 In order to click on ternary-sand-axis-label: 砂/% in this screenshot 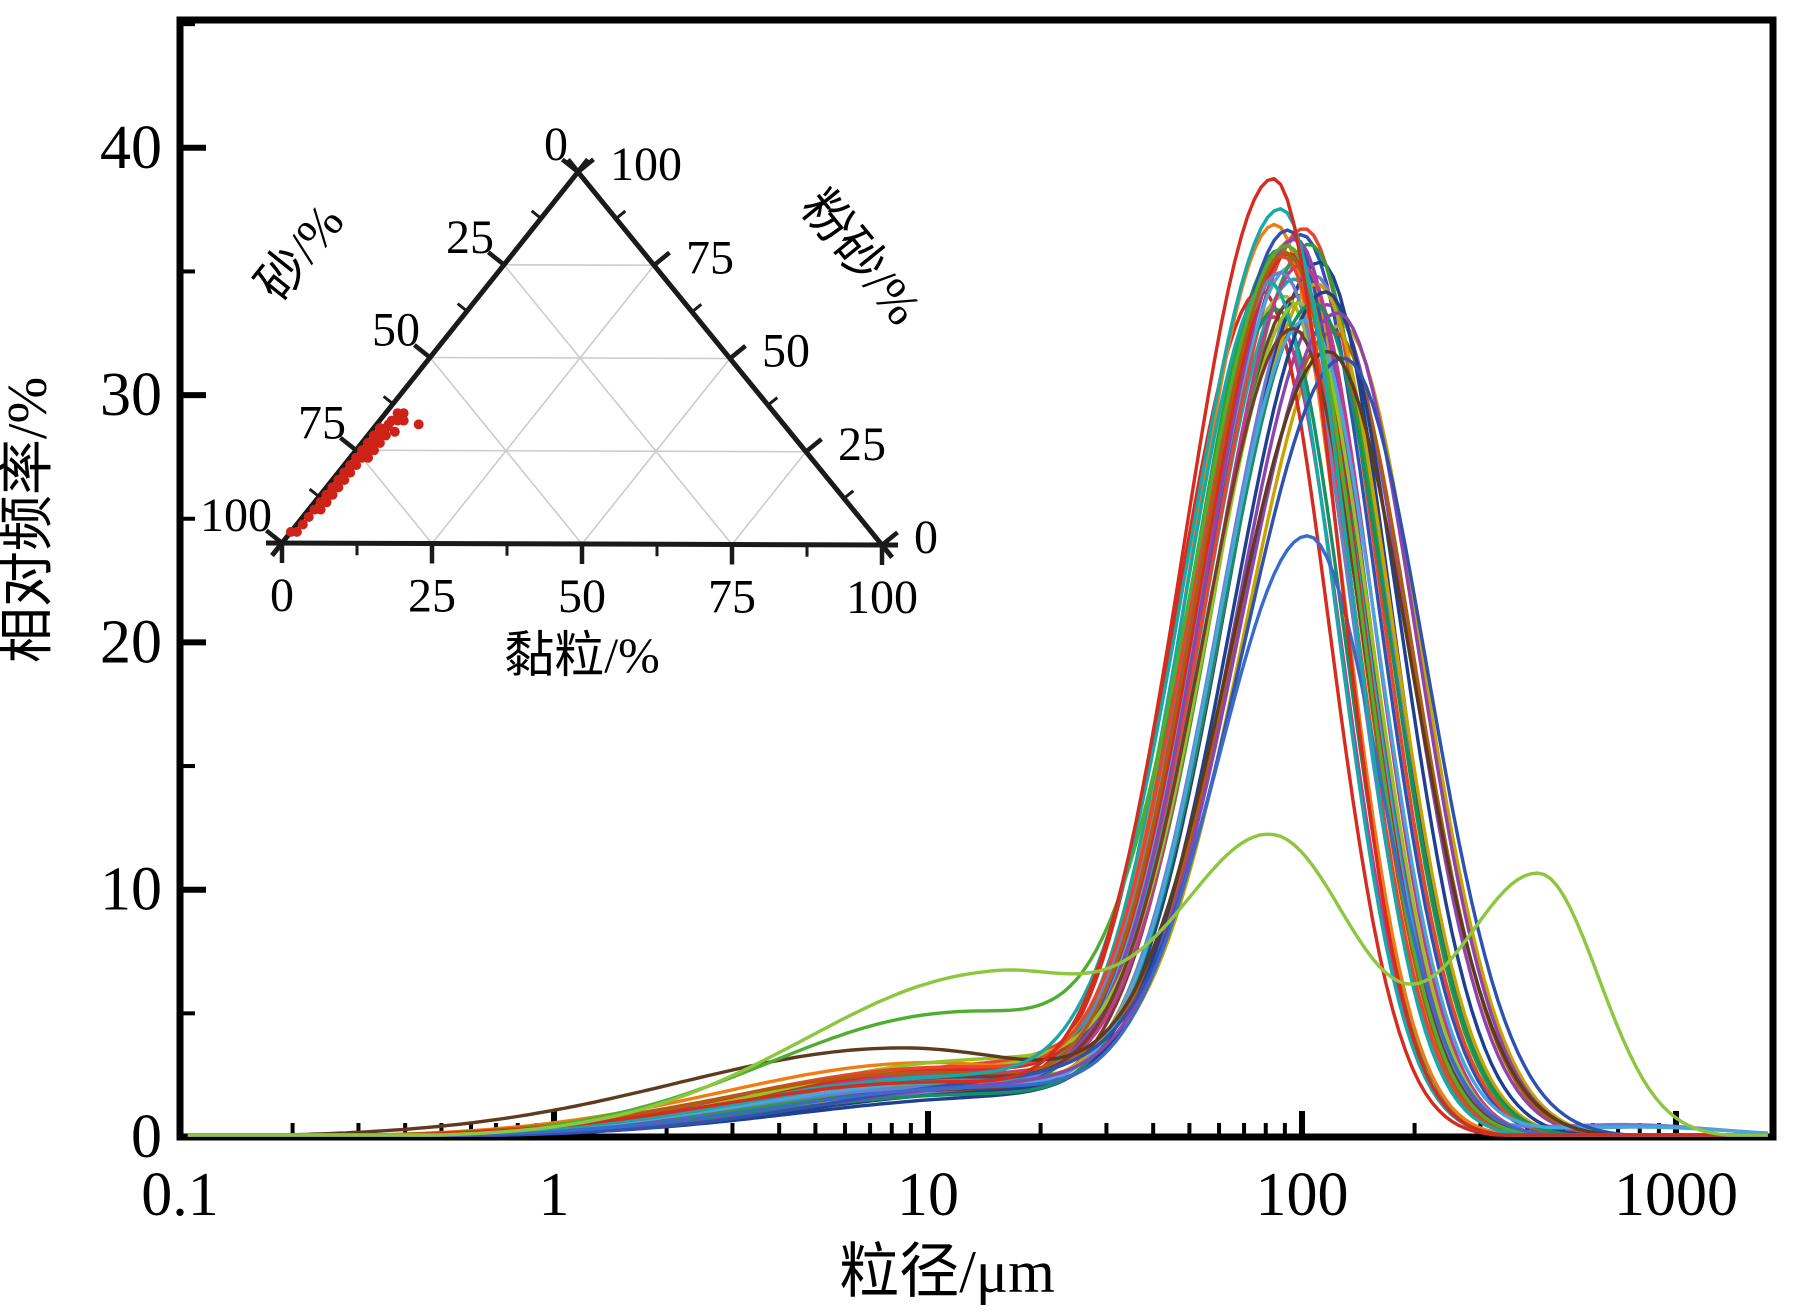, I will do `click(300, 252)`.